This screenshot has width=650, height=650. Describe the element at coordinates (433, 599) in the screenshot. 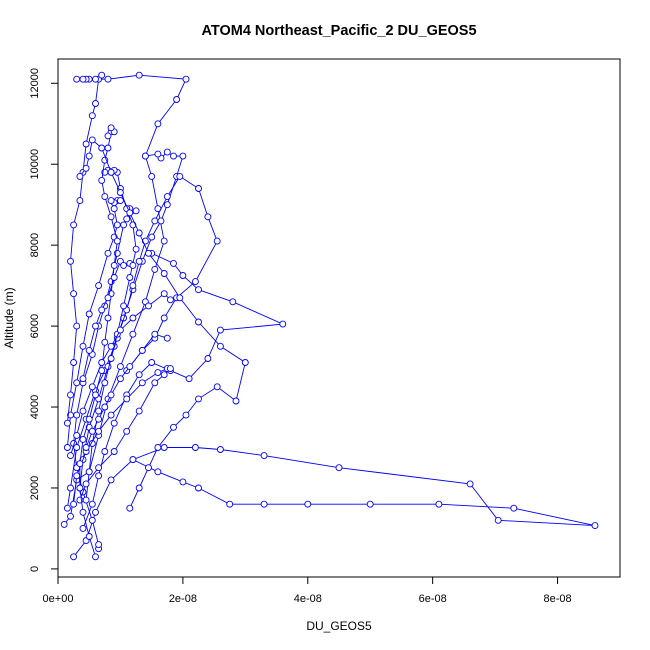

I see `x-tick-label: 6e-08` at that location.